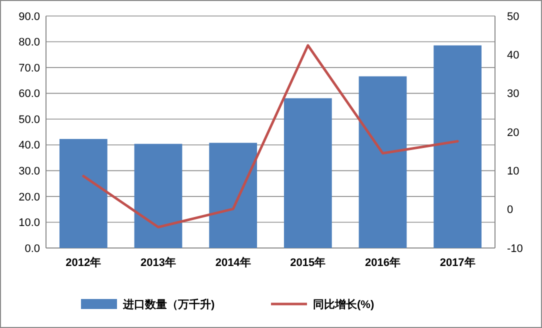 Image resolution: width=542 pixels, height=328 pixels. What do you see at coordinates (308, 262) in the screenshot?
I see `x-tick-label: 2015年` at bounding box center [308, 262].